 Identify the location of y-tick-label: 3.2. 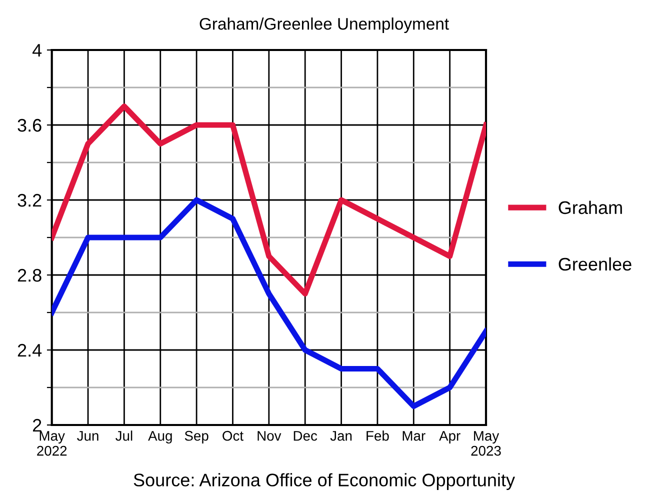
(30, 200).